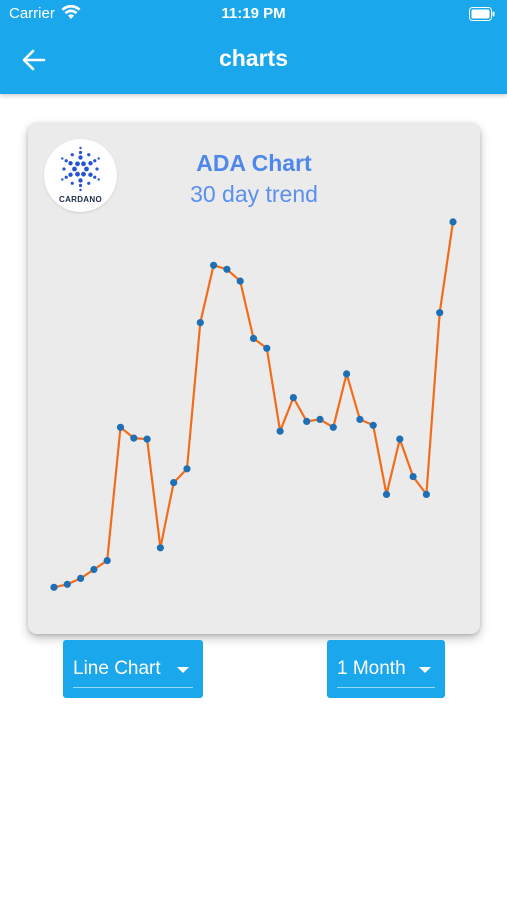  What do you see at coordinates (32, 13) in the screenshot?
I see `carrier-label: Carrier` at bounding box center [32, 13].